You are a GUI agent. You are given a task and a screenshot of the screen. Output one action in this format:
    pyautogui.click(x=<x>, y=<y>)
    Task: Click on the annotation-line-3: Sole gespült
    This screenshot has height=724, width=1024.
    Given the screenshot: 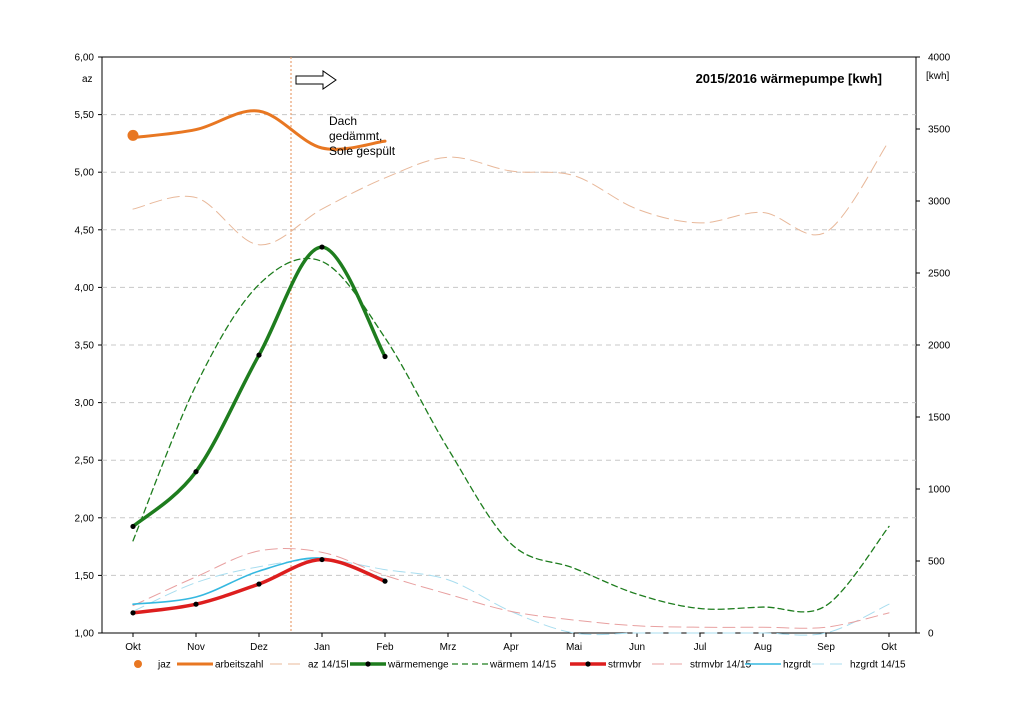 What is the action you would take?
    pyautogui.click(x=362, y=151)
    